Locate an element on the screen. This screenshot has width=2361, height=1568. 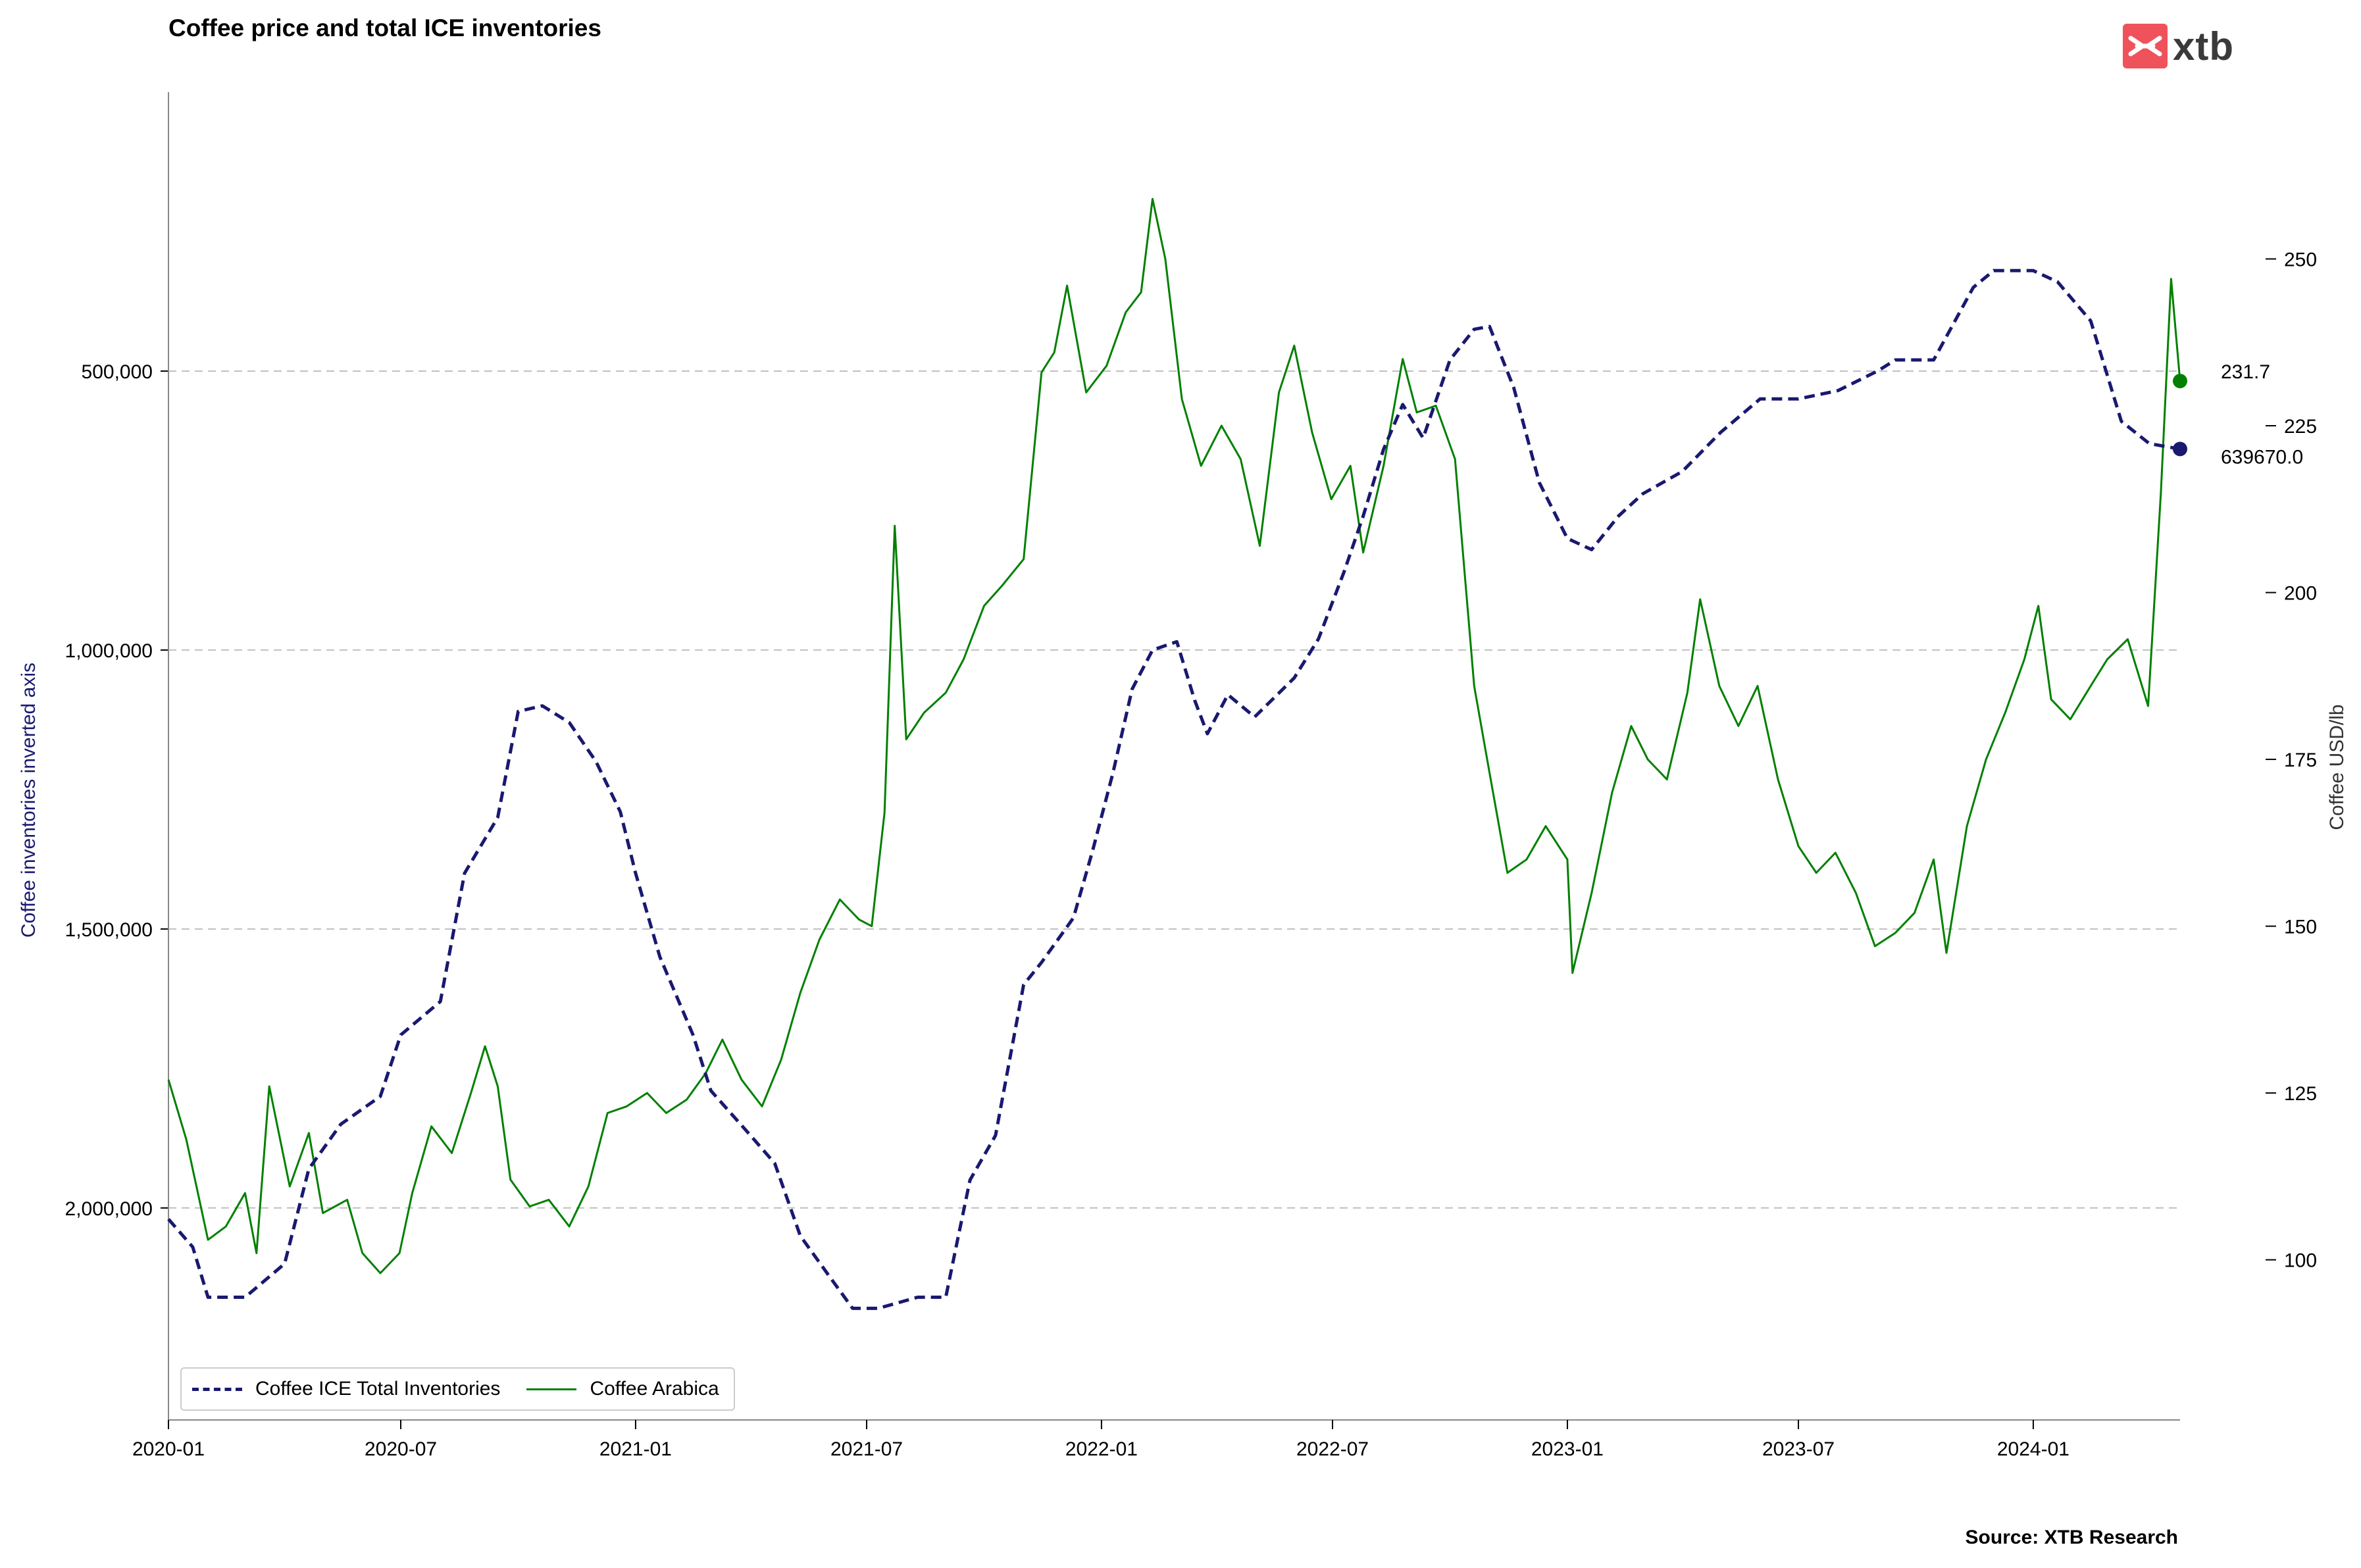
x-tick-label: 2023-01 is located at coordinates (1567, 1449).